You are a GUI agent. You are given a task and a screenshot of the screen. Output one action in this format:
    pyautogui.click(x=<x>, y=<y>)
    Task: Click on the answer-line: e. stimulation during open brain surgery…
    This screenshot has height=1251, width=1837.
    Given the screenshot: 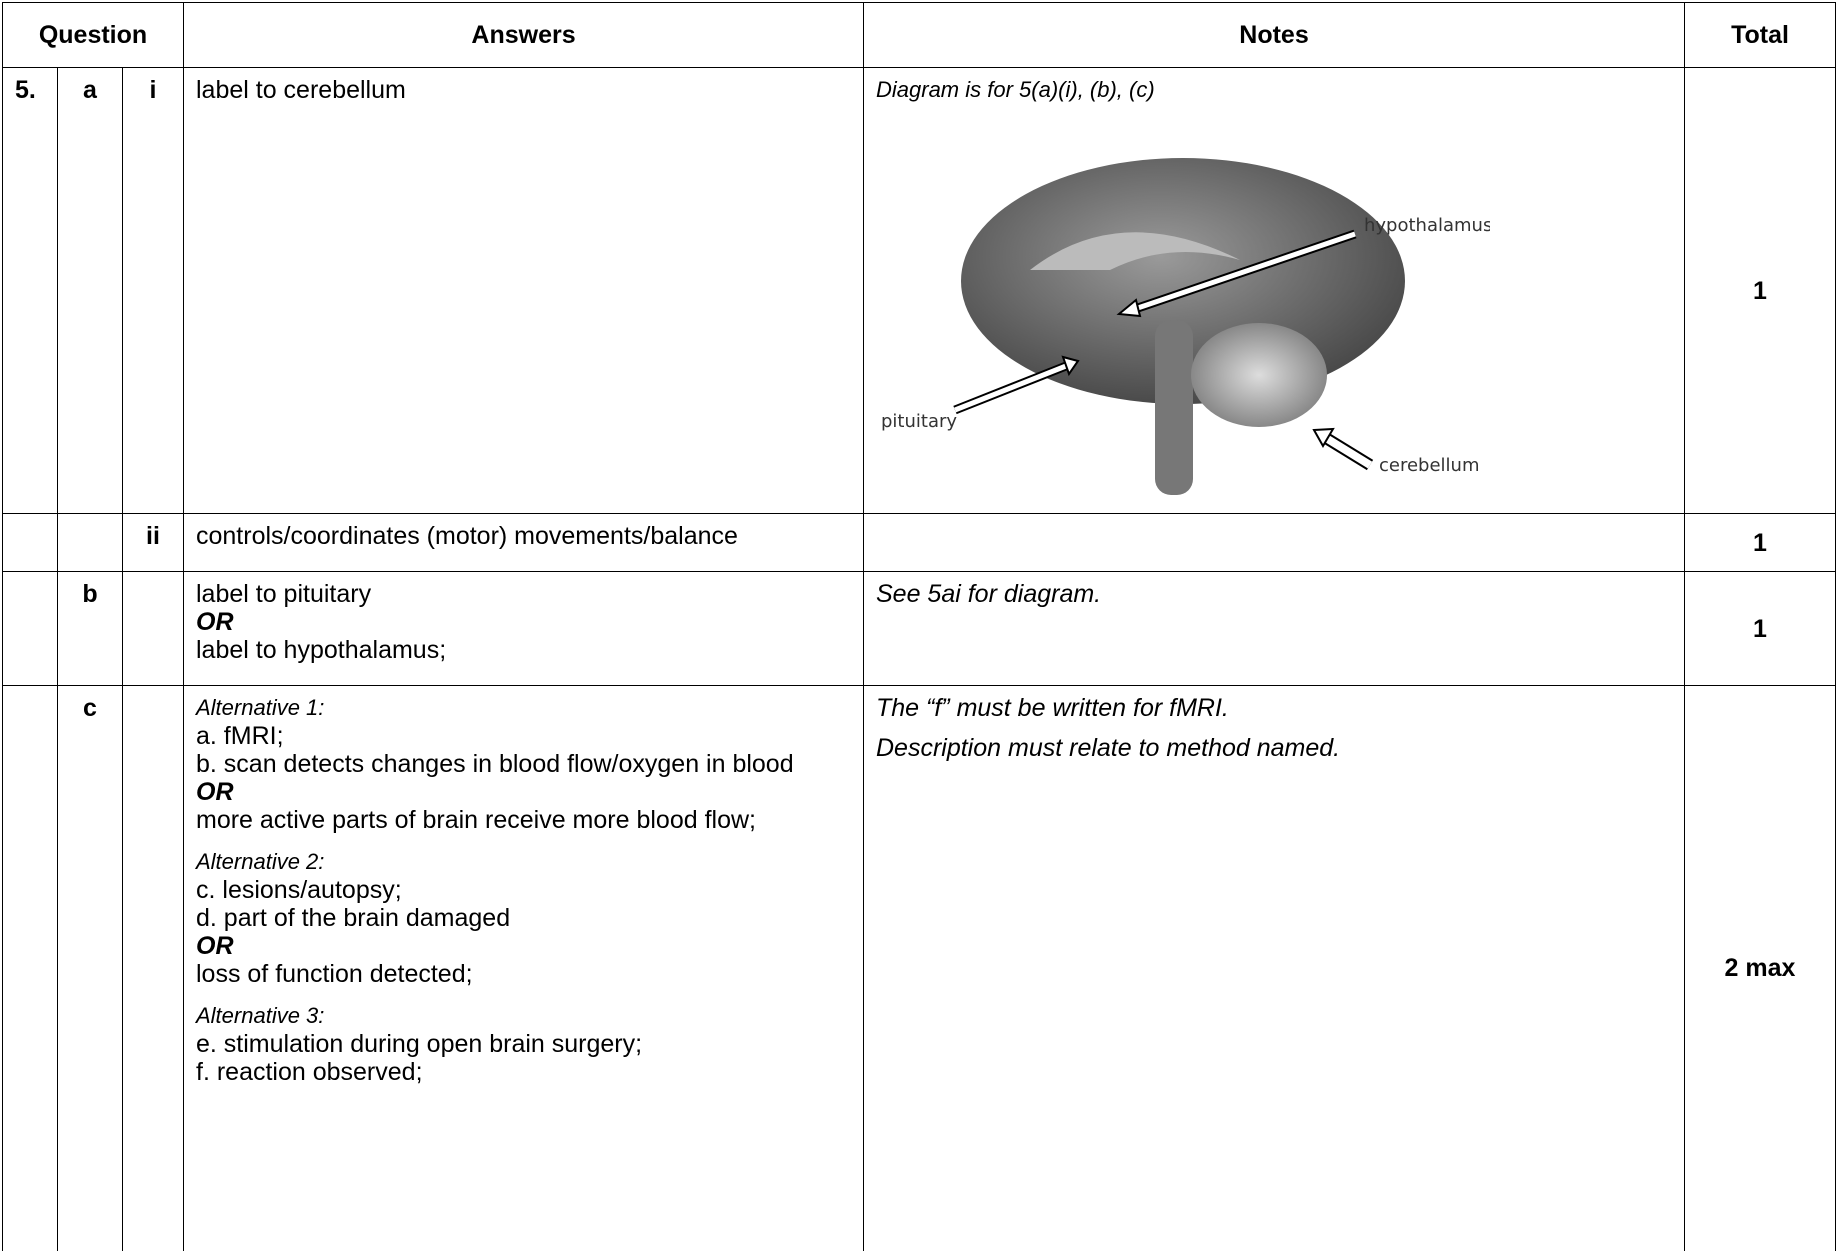 What is the action you would take?
    pyautogui.click(x=419, y=1044)
    